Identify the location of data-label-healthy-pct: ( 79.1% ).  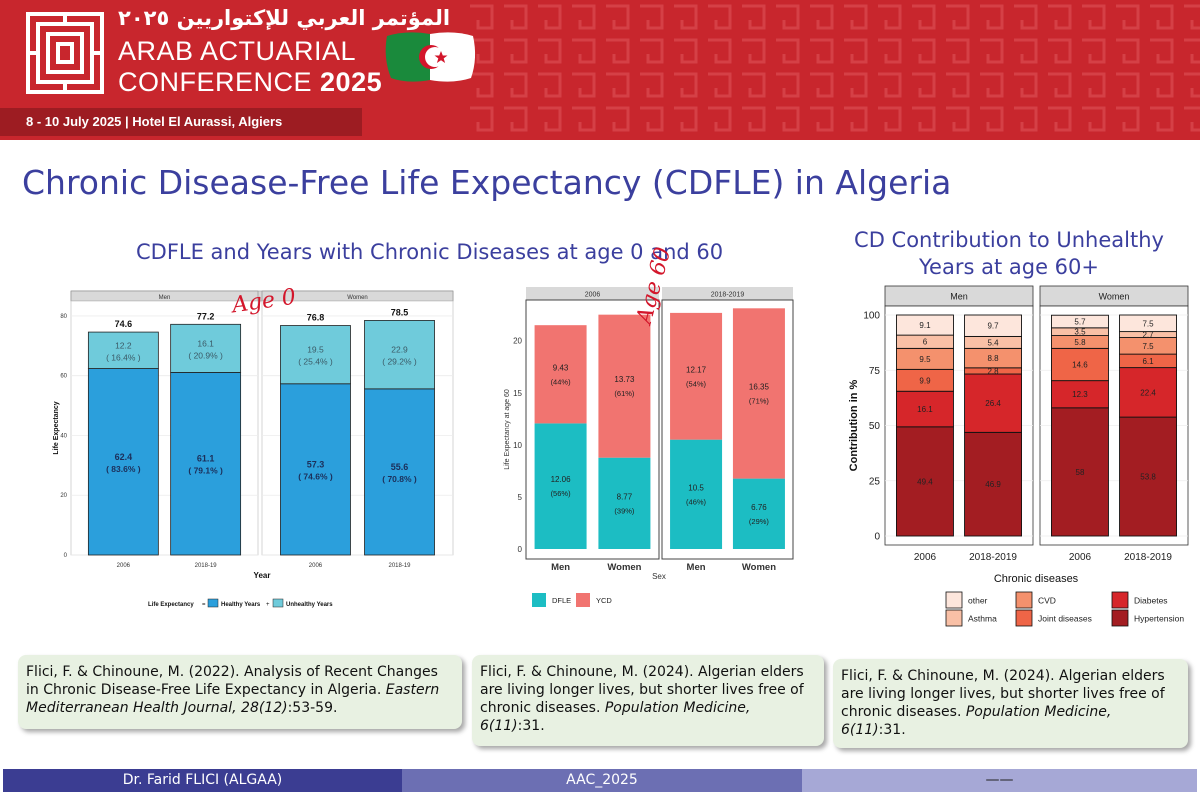
(205, 471).